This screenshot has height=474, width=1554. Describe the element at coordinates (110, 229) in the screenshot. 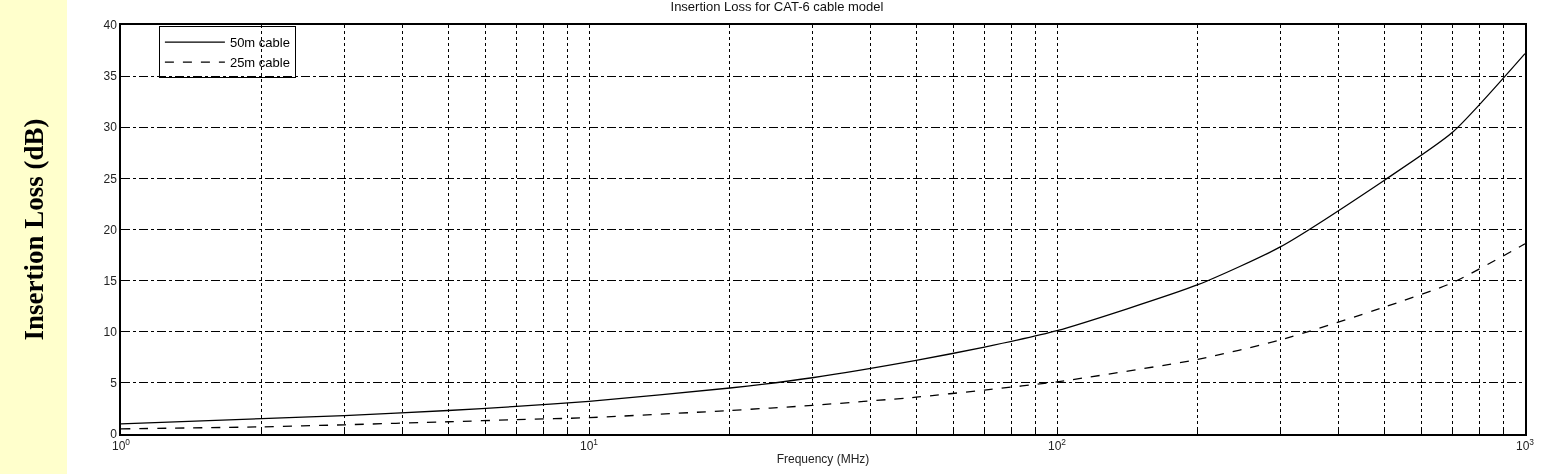

I see `y-tick-label: 20` at that location.